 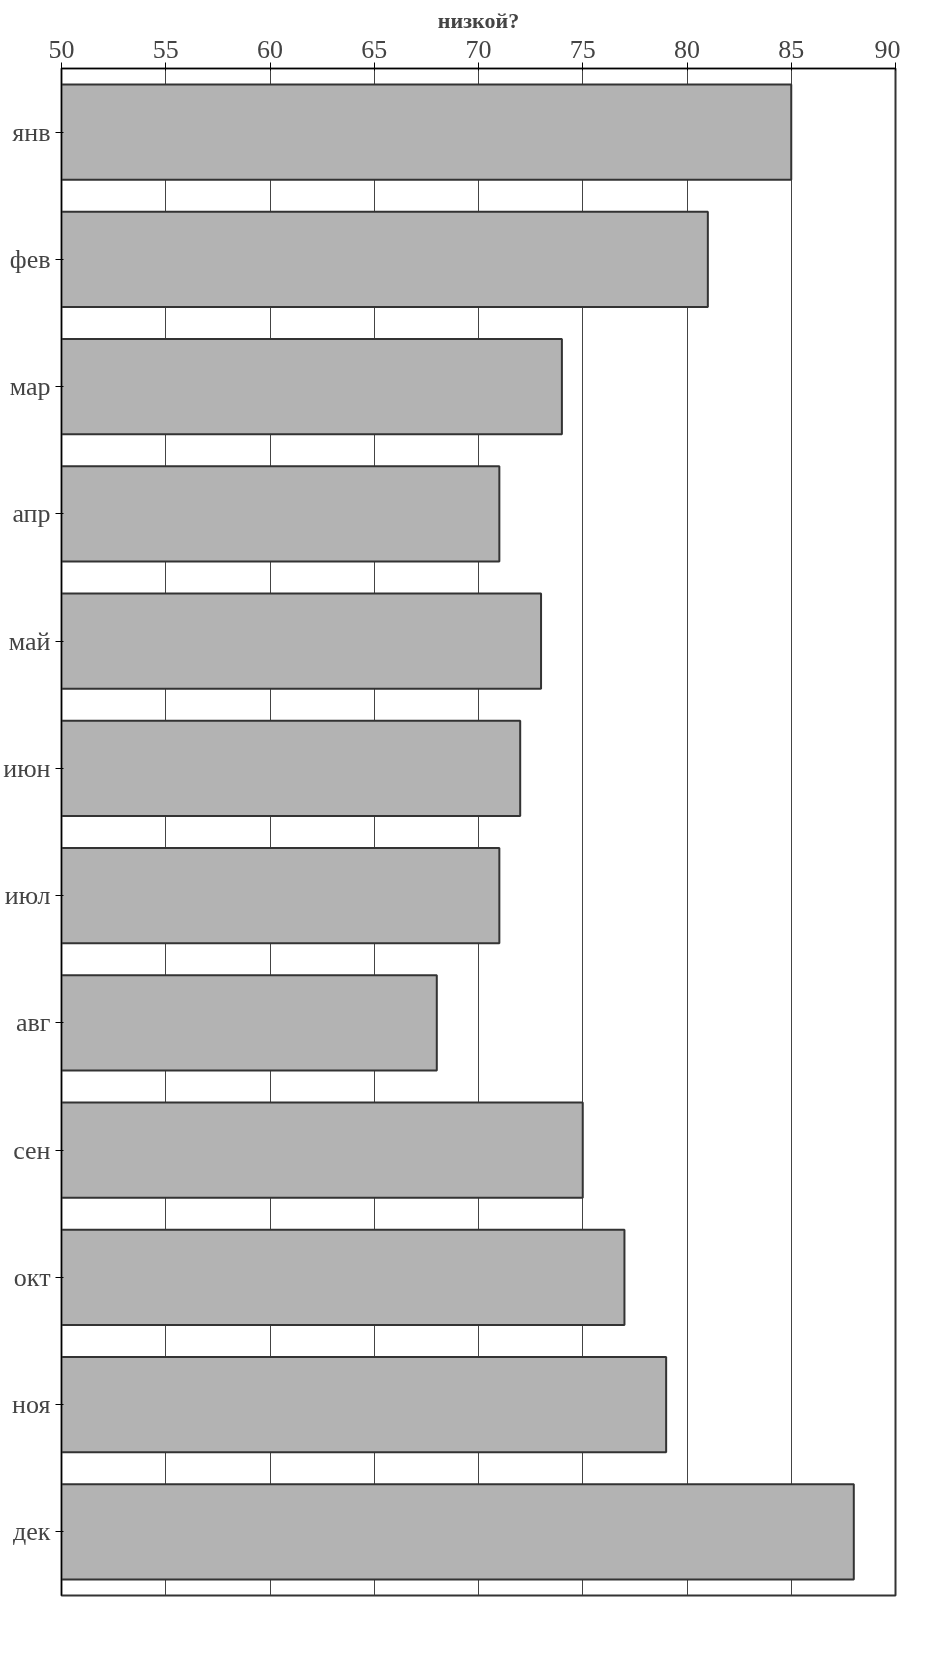 I want to click on x-tick-label: 85, so click(x=791, y=49).